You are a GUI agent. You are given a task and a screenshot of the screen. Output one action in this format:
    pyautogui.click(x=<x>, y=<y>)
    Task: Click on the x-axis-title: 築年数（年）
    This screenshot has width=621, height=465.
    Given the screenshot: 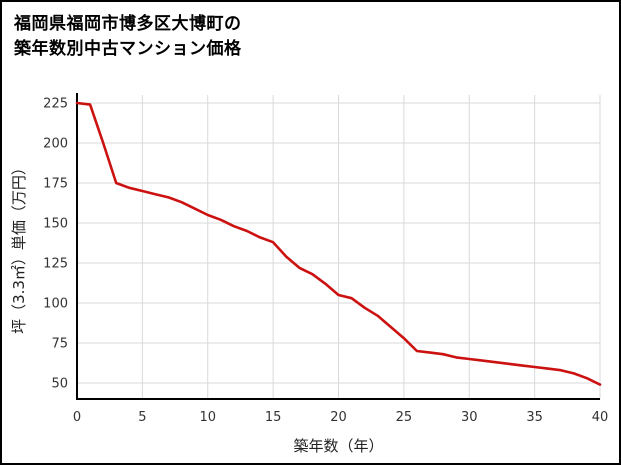 What is the action you would take?
    pyautogui.click(x=338, y=446)
    